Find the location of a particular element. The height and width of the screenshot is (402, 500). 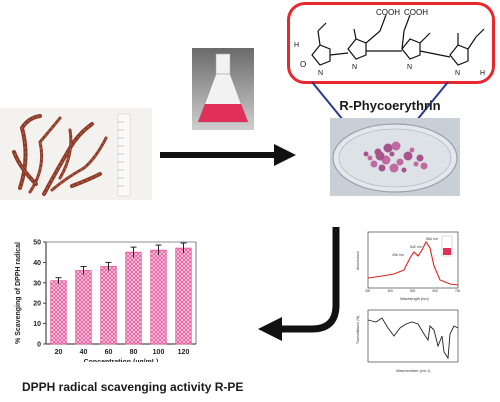

flask-photo is located at coordinates (223, 89).